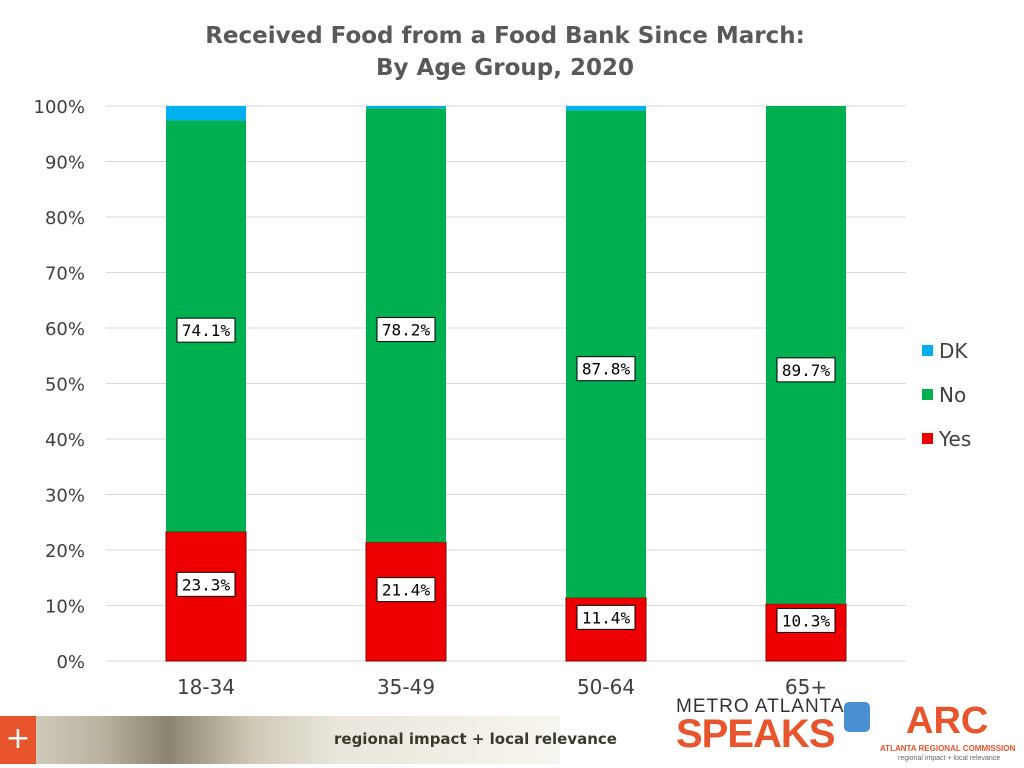 The image size is (1024, 768). I want to click on y-tick-label: 40%, so click(65, 440).